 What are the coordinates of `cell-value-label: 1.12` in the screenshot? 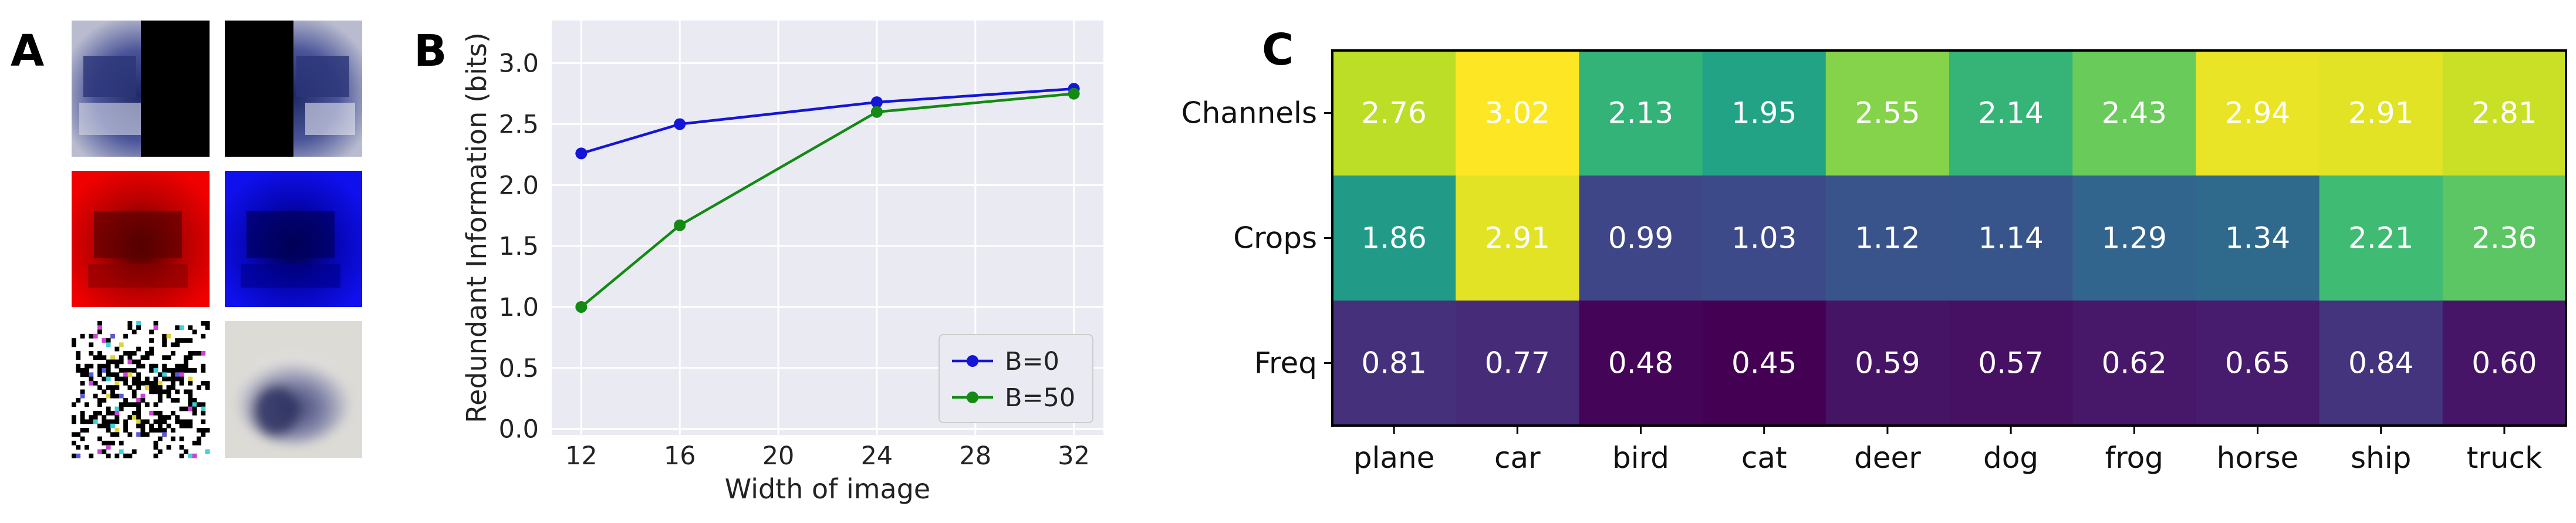 It's located at (1887, 238).